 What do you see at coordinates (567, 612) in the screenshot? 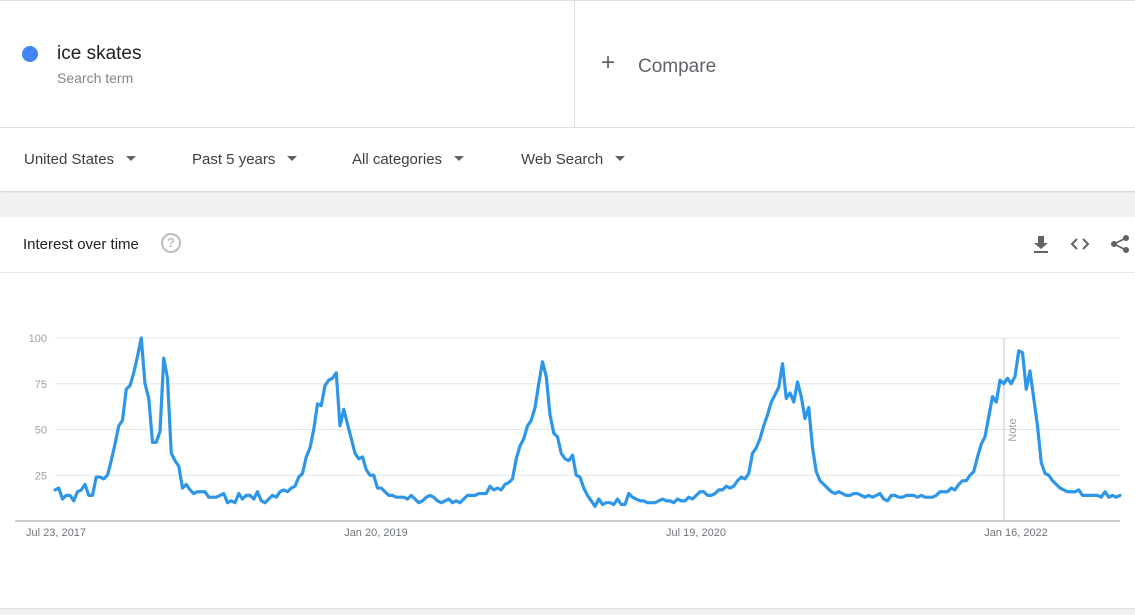
I see `bottom-strip` at bounding box center [567, 612].